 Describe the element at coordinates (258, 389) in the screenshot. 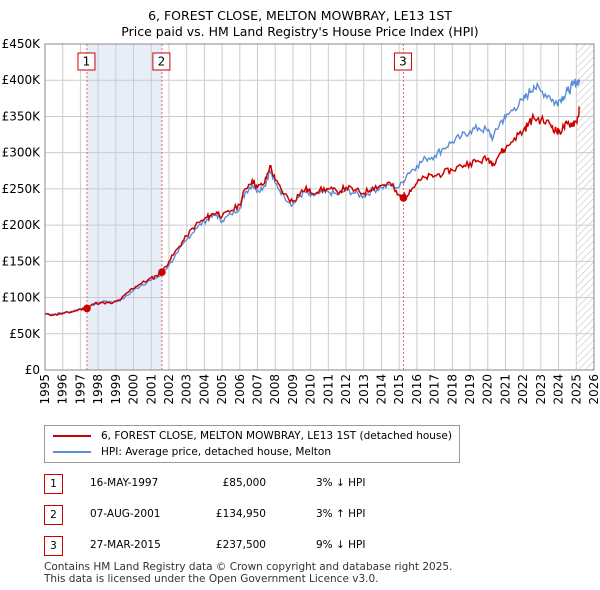

I see `x-tick-label: 2007` at that location.